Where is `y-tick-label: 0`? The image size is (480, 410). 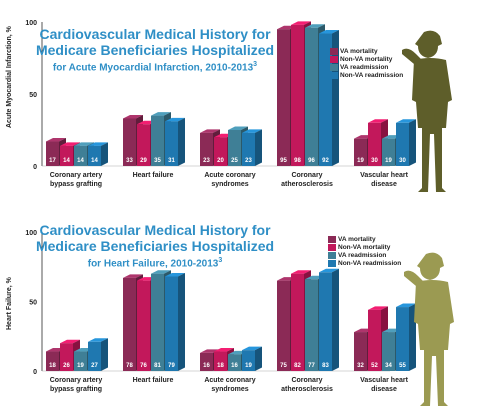
y-tick-label: 0 is located at coordinates (35, 372).